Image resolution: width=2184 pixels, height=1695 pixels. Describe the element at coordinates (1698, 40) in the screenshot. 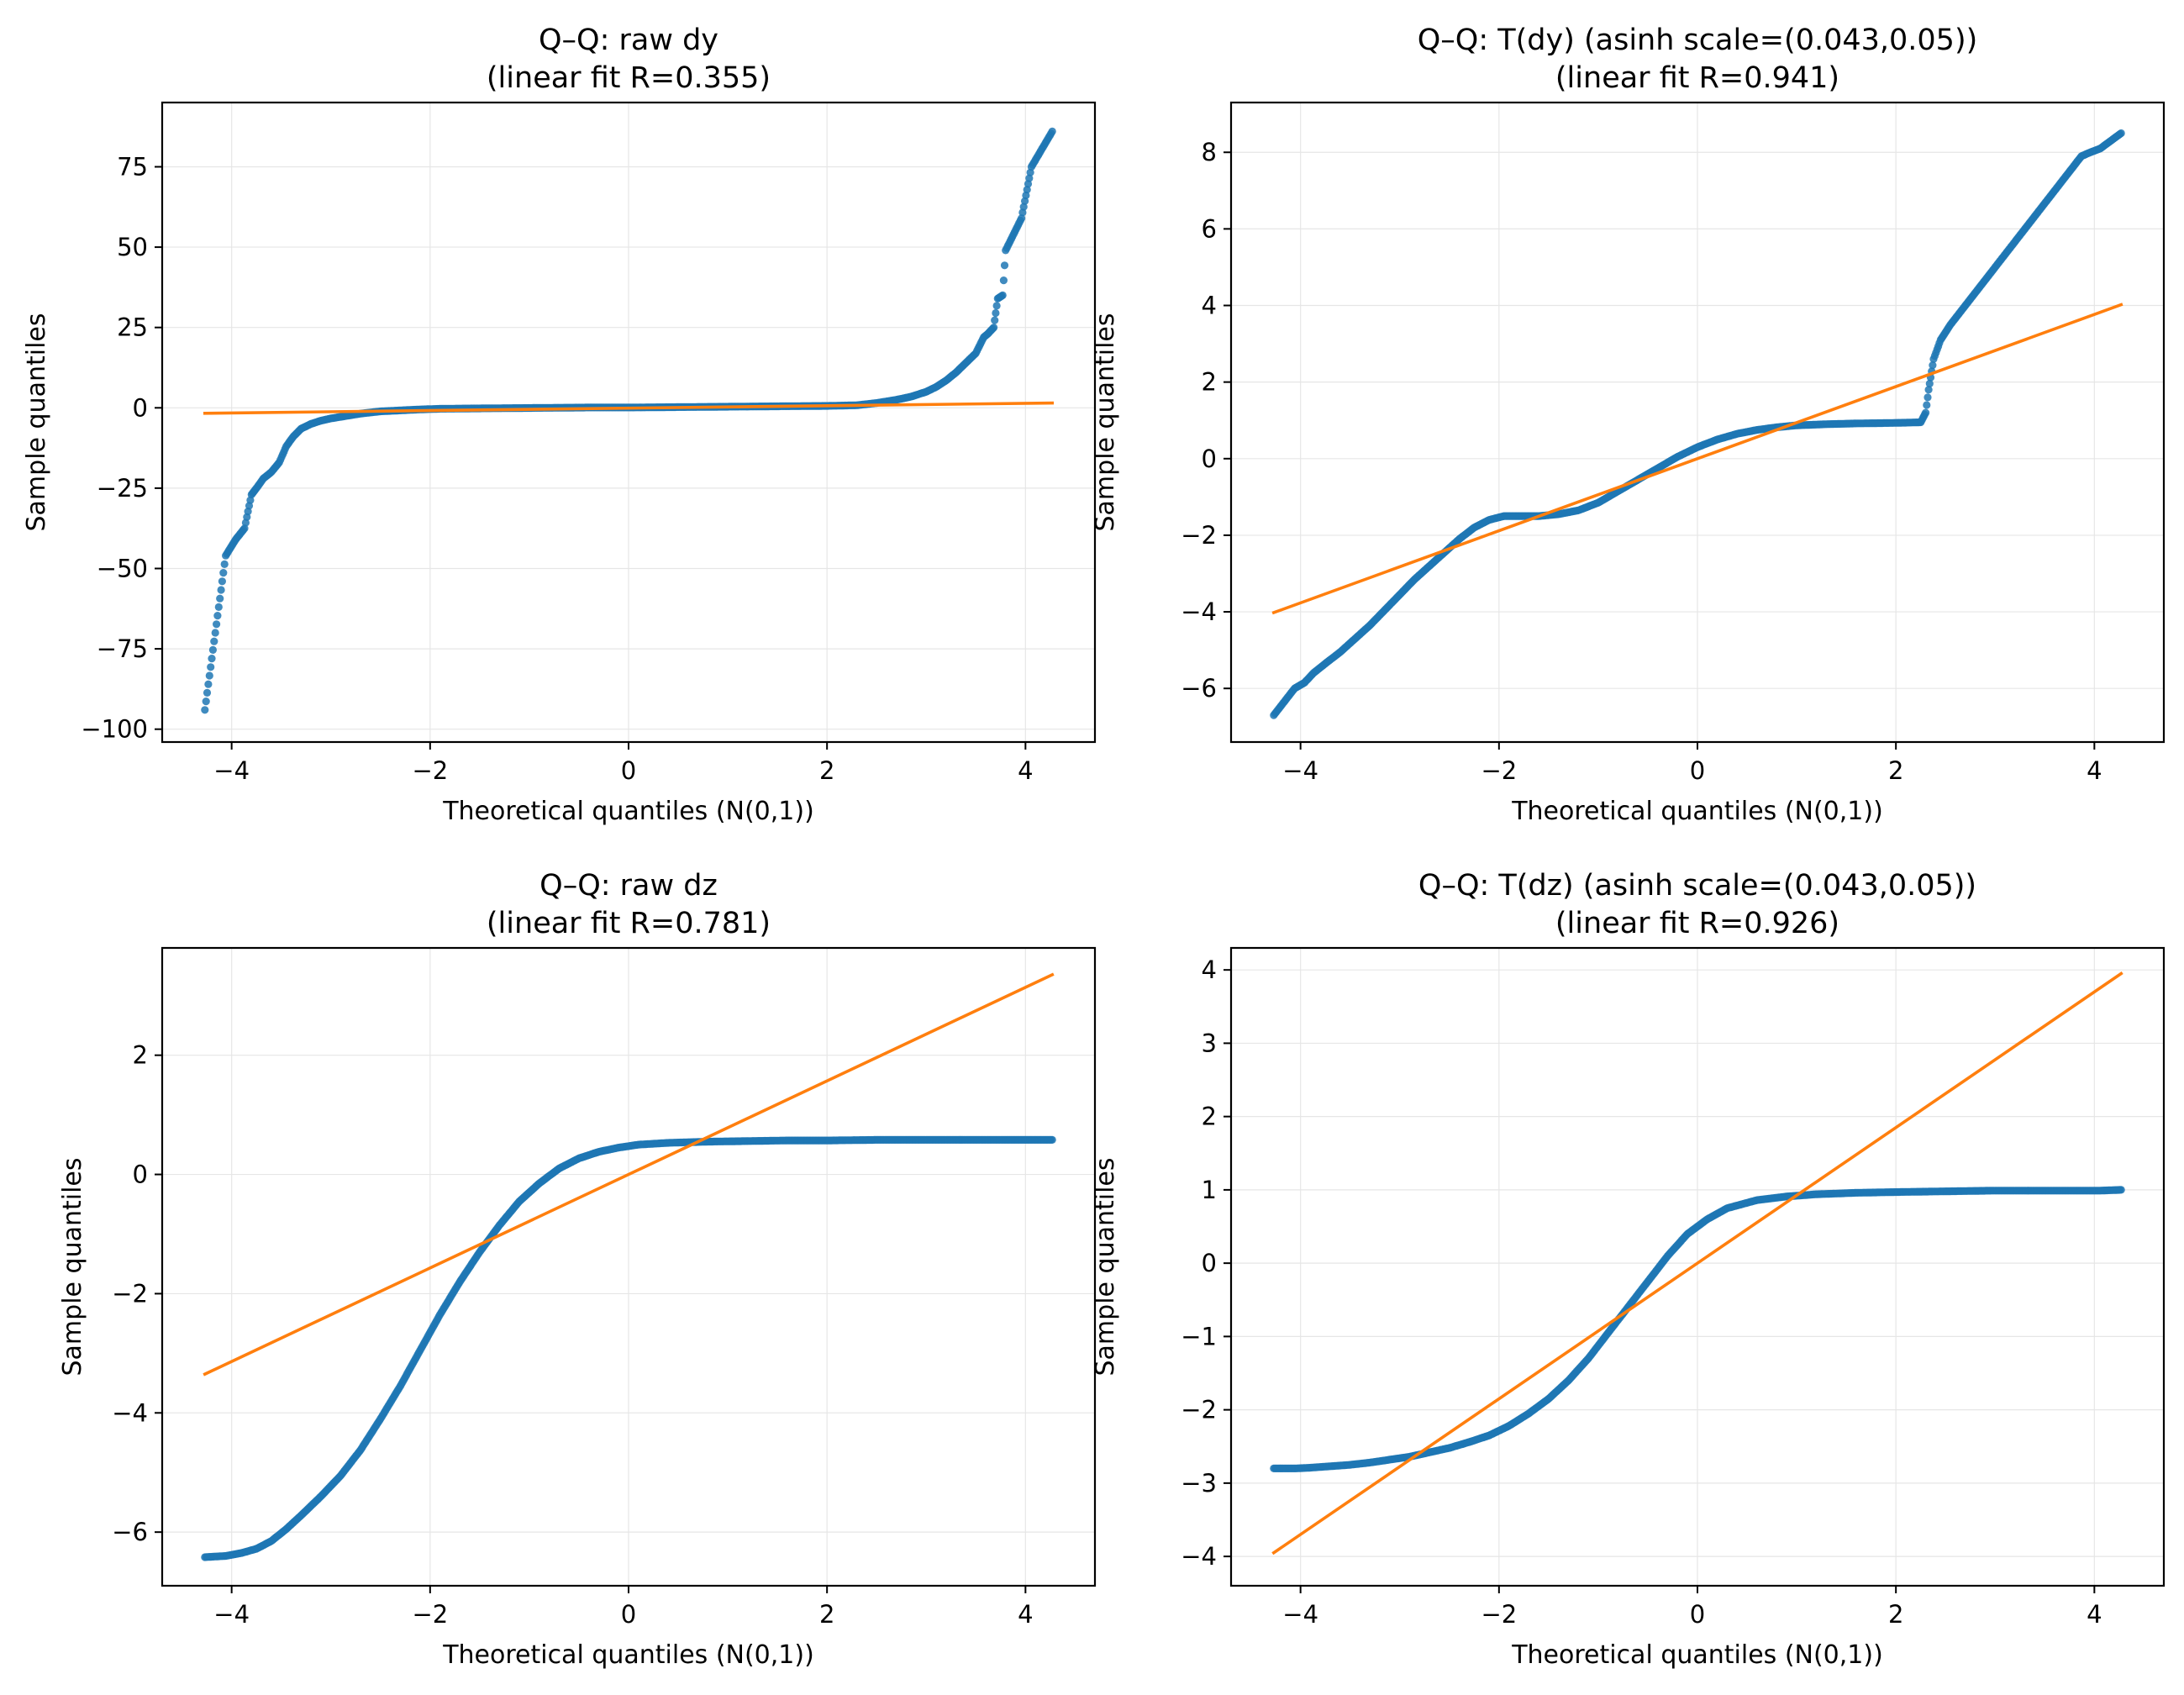

I see `chart-title: Q–Q: T(dy) (asinh scale=(0.043,0.05))` at that location.